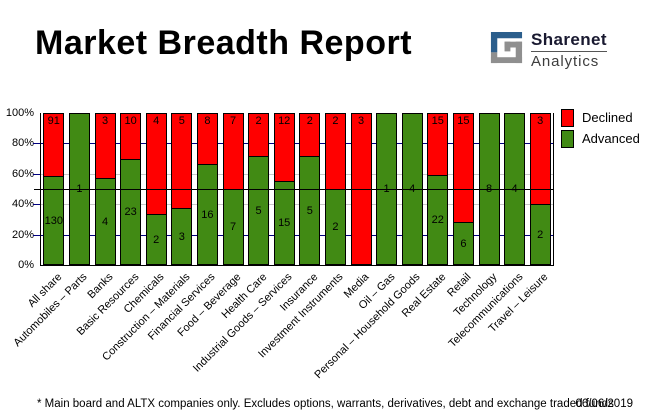  I want to click on declined-value-label: 10, so click(130, 121).